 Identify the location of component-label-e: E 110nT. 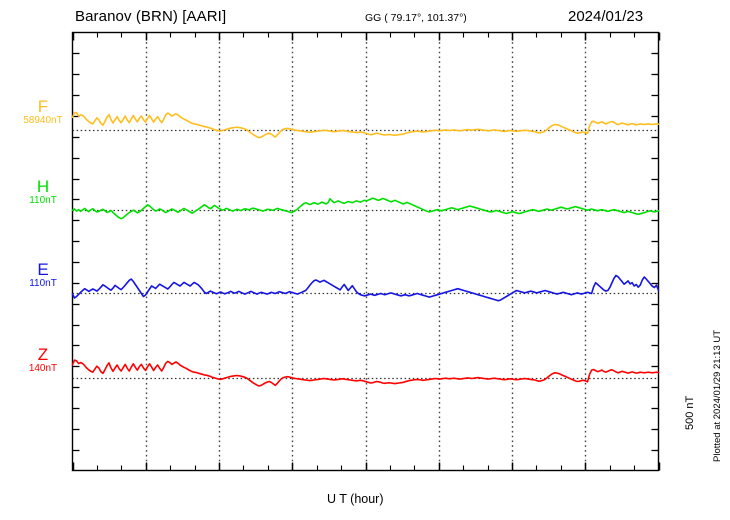
(43, 275).